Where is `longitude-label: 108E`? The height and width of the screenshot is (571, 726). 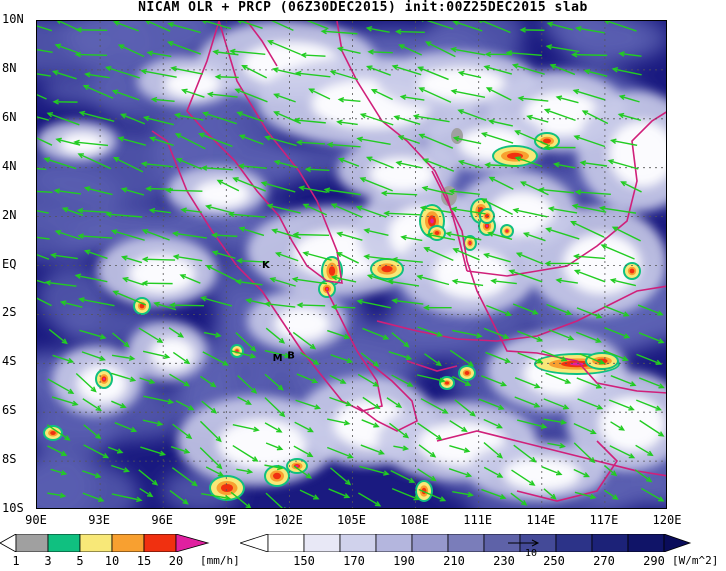
longitude-label: 108E is located at coordinates (415, 520).